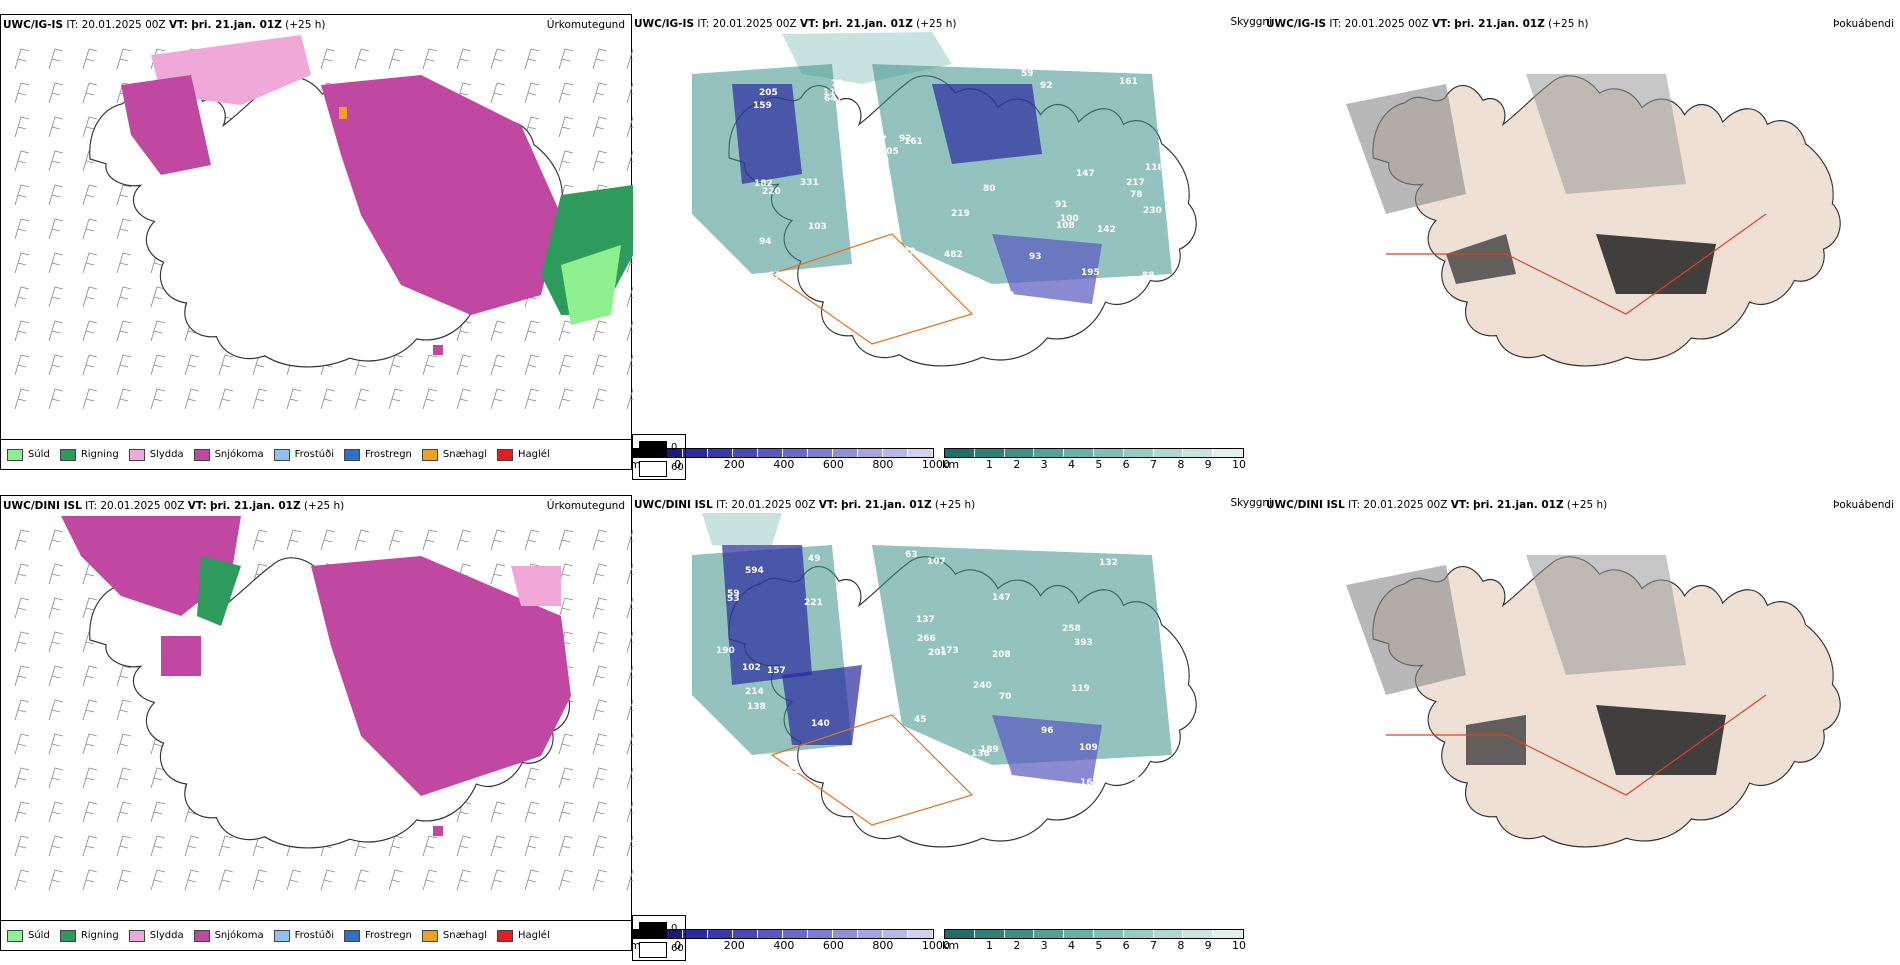  Describe the element at coordinates (975, 282) in the screenshot. I see `ceiling-value-label: 91` at that location.